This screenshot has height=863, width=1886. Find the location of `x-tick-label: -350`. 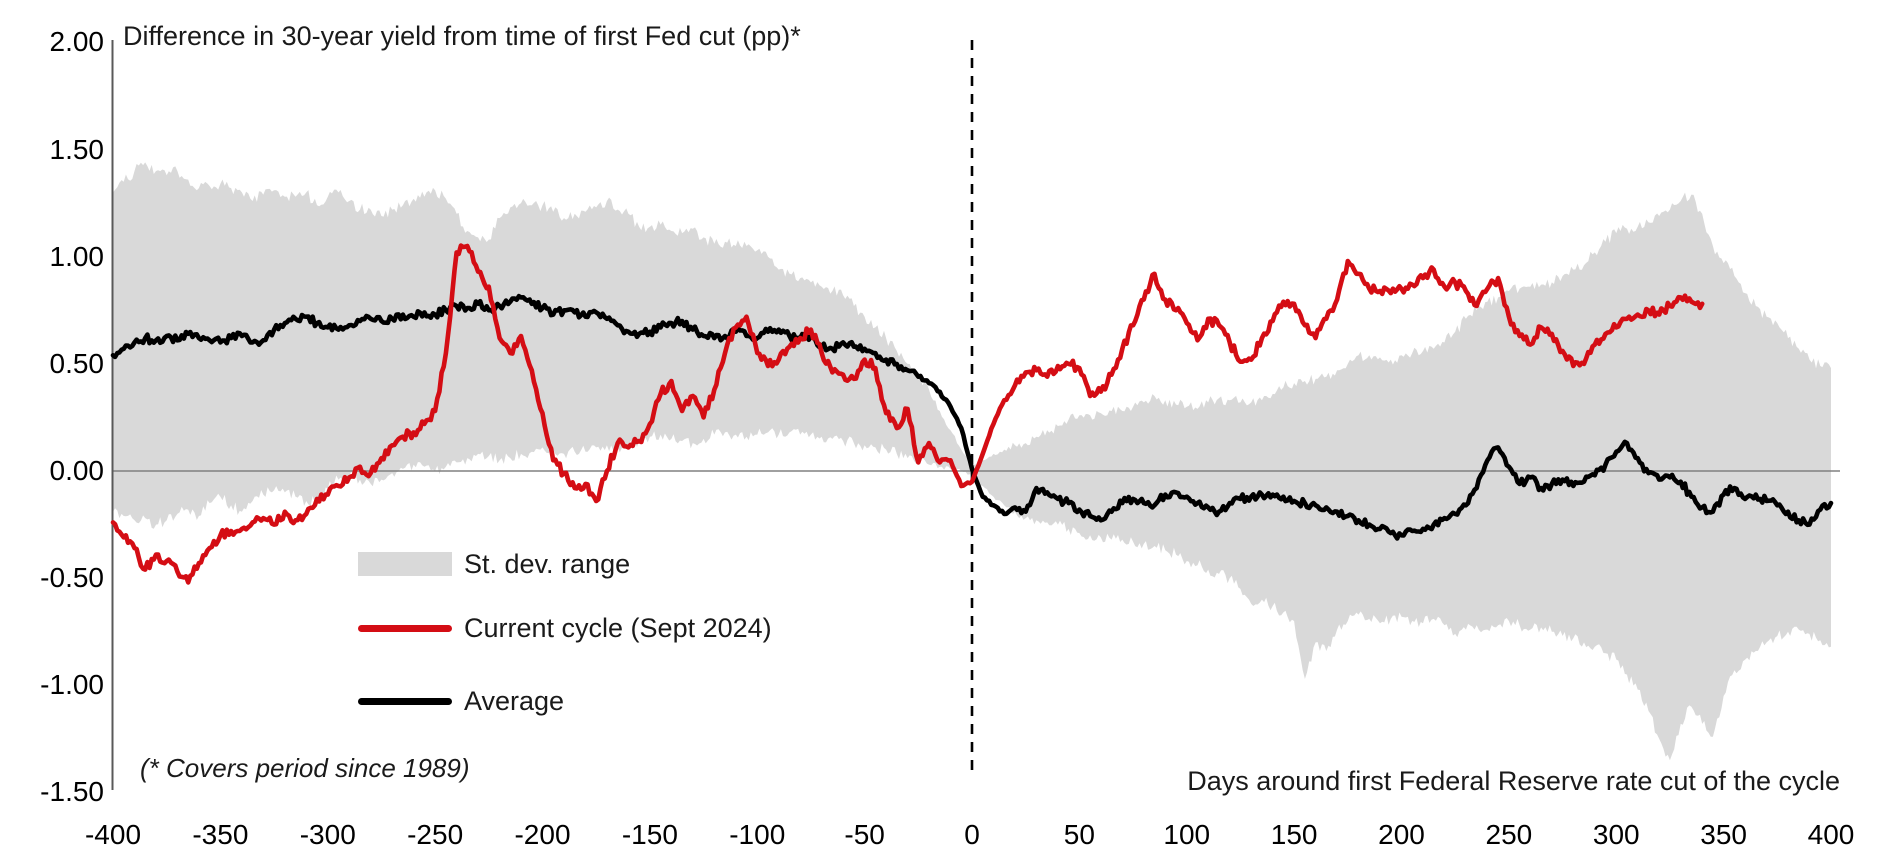

x-tick-label: -350 is located at coordinates (220, 834).